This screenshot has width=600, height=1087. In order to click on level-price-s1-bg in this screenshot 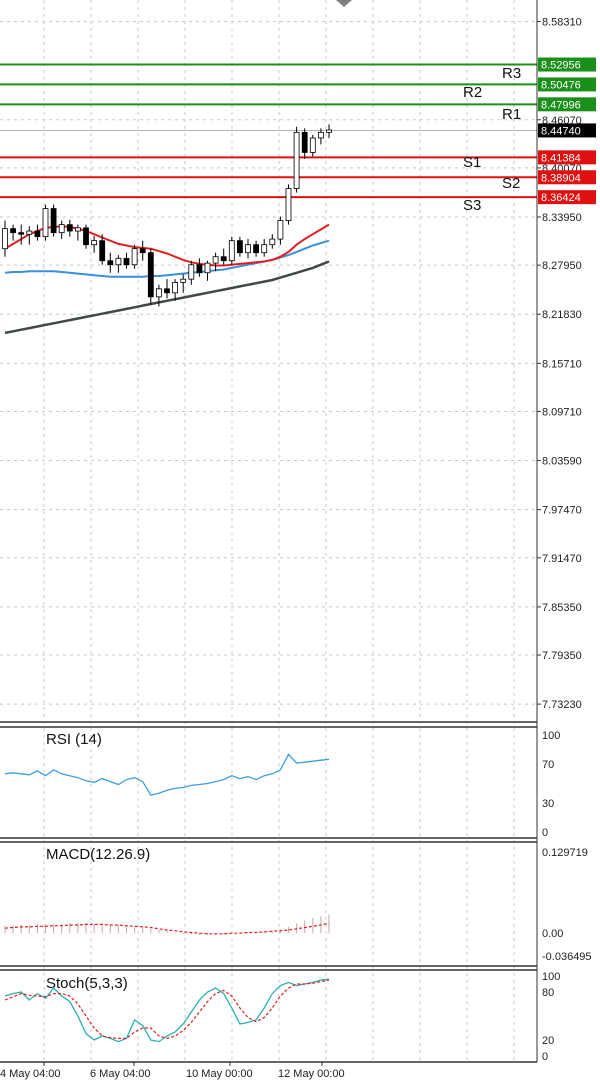, I will do `click(567, 157)`.